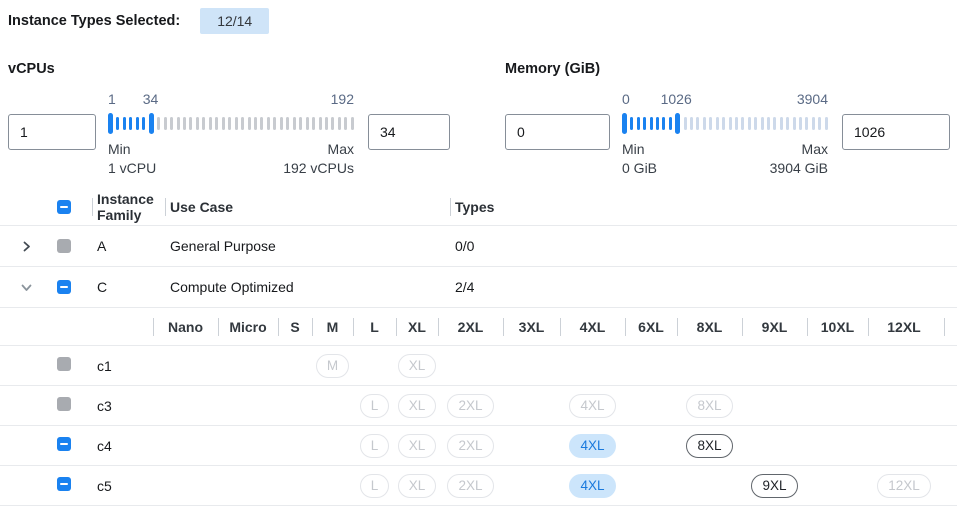 This screenshot has height=510, width=957. What do you see at coordinates (374, 445) in the screenshot?
I see `size-chip-c4-l: L` at bounding box center [374, 445].